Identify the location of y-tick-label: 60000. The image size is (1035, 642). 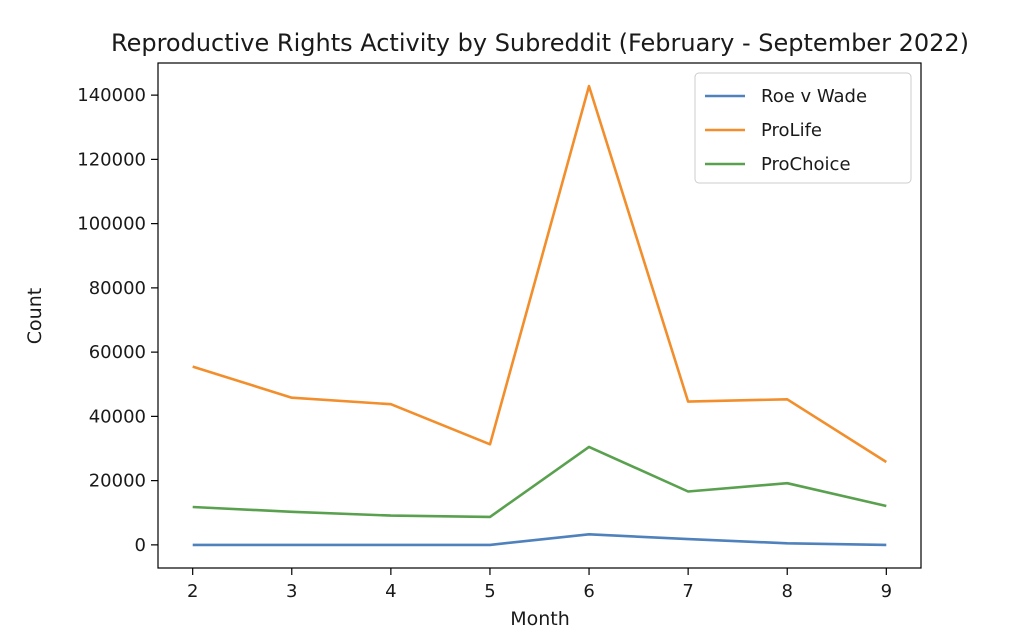
(117, 352).